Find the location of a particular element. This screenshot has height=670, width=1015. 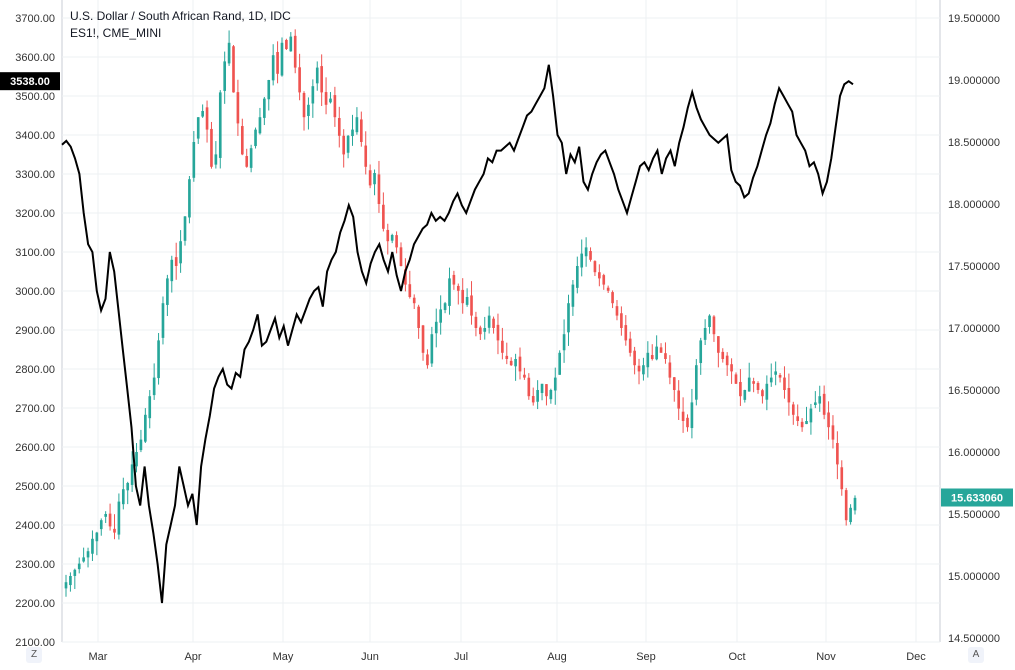

left-tick-label: 2900.00 is located at coordinates (35, 331).